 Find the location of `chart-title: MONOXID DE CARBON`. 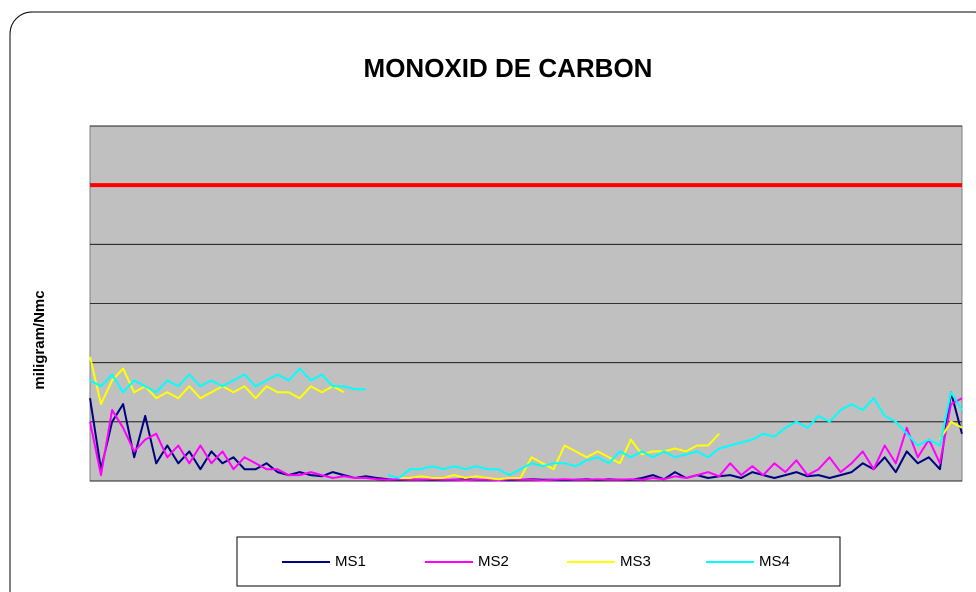

chart-title: MONOXID DE CARBON is located at coordinates (508, 68).